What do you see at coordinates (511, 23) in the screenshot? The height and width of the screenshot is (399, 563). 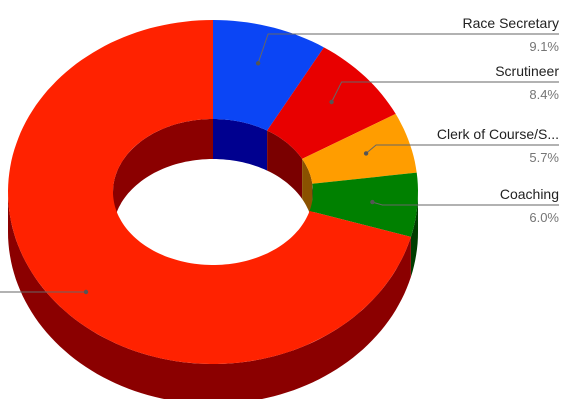 I see `slice-label-0: Race Secretary` at bounding box center [511, 23].